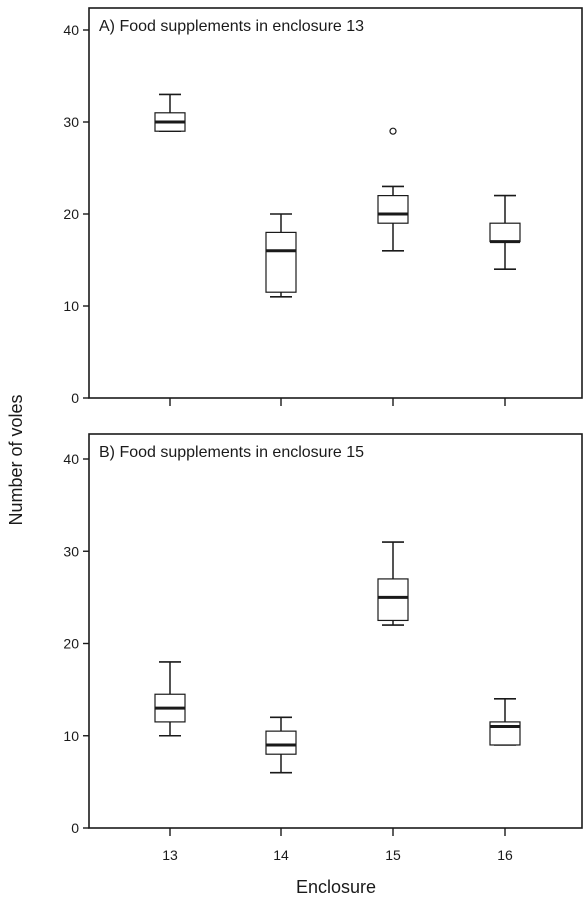  Describe the element at coordinates (231, 26) in the screenshot. I see `panel-title: A) Food supplements in enclosure 13` at that location.